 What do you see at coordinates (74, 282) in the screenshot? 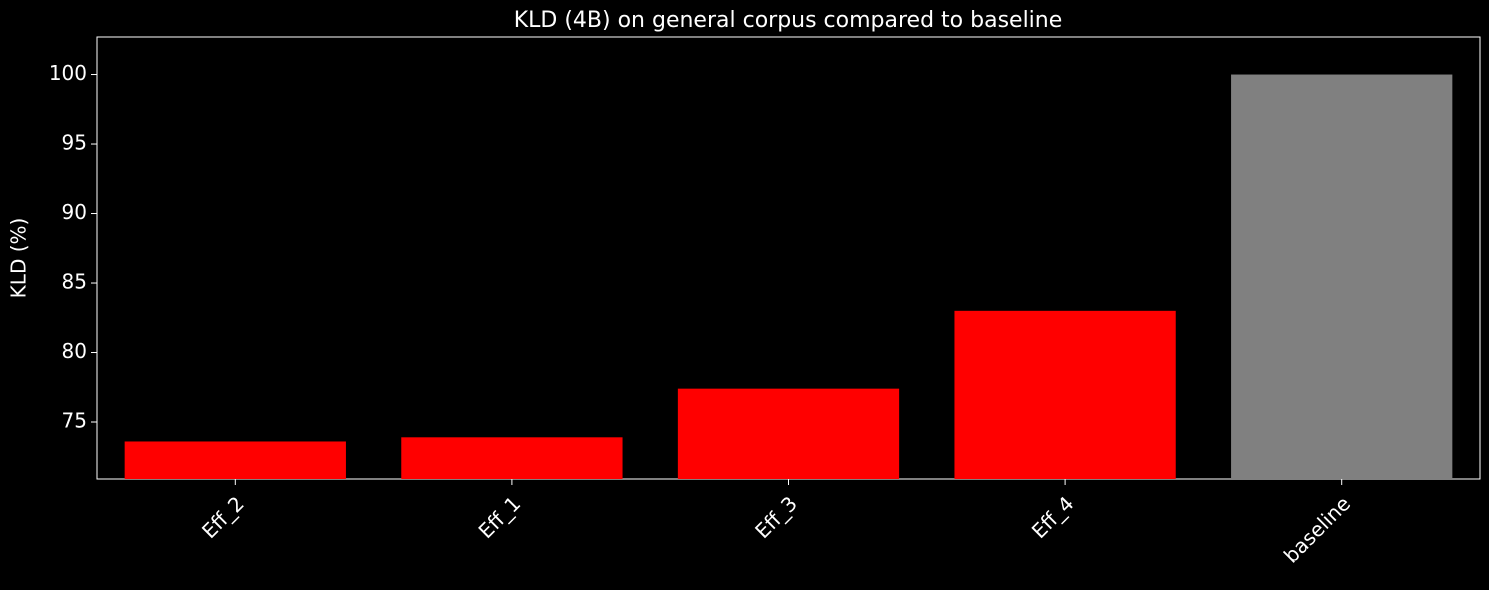
I see `y-tick-label: 85` at bounding box center [74, 282].